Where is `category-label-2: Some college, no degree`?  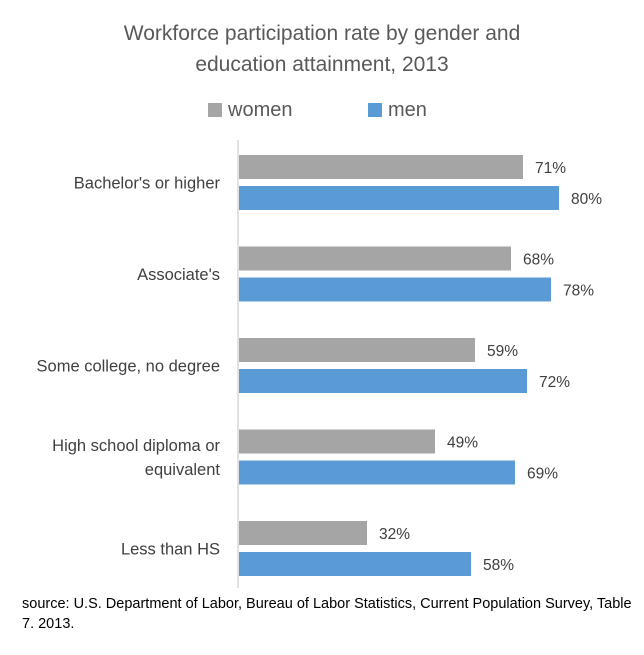 category-label-2: Some college, no degree is located at coordinates (128, 367).